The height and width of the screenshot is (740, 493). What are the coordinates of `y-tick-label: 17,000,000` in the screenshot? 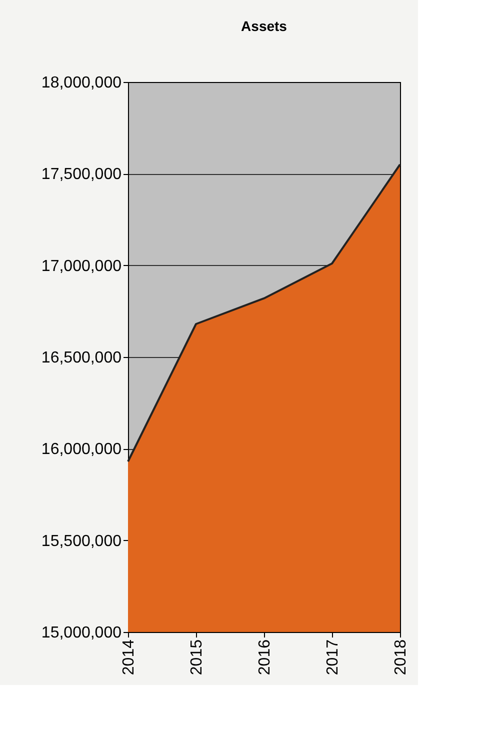 It's located at (81, 266).